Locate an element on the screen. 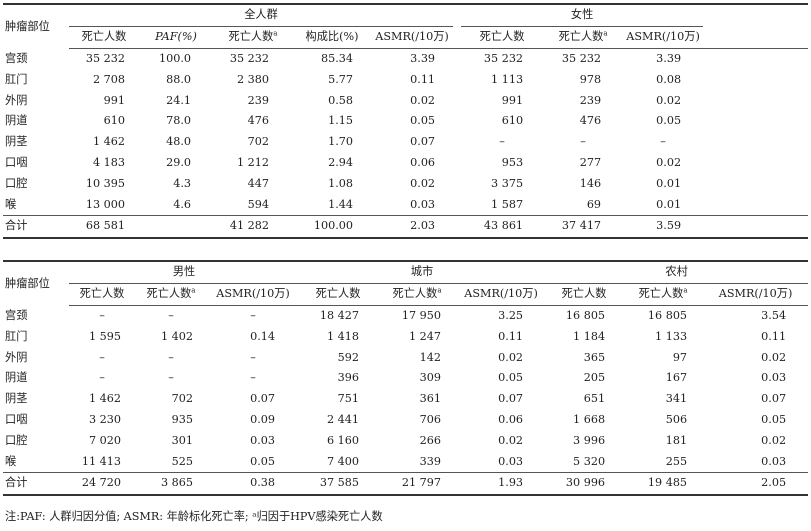  table-cell: 17 950 is located at coordinates (421, 315).